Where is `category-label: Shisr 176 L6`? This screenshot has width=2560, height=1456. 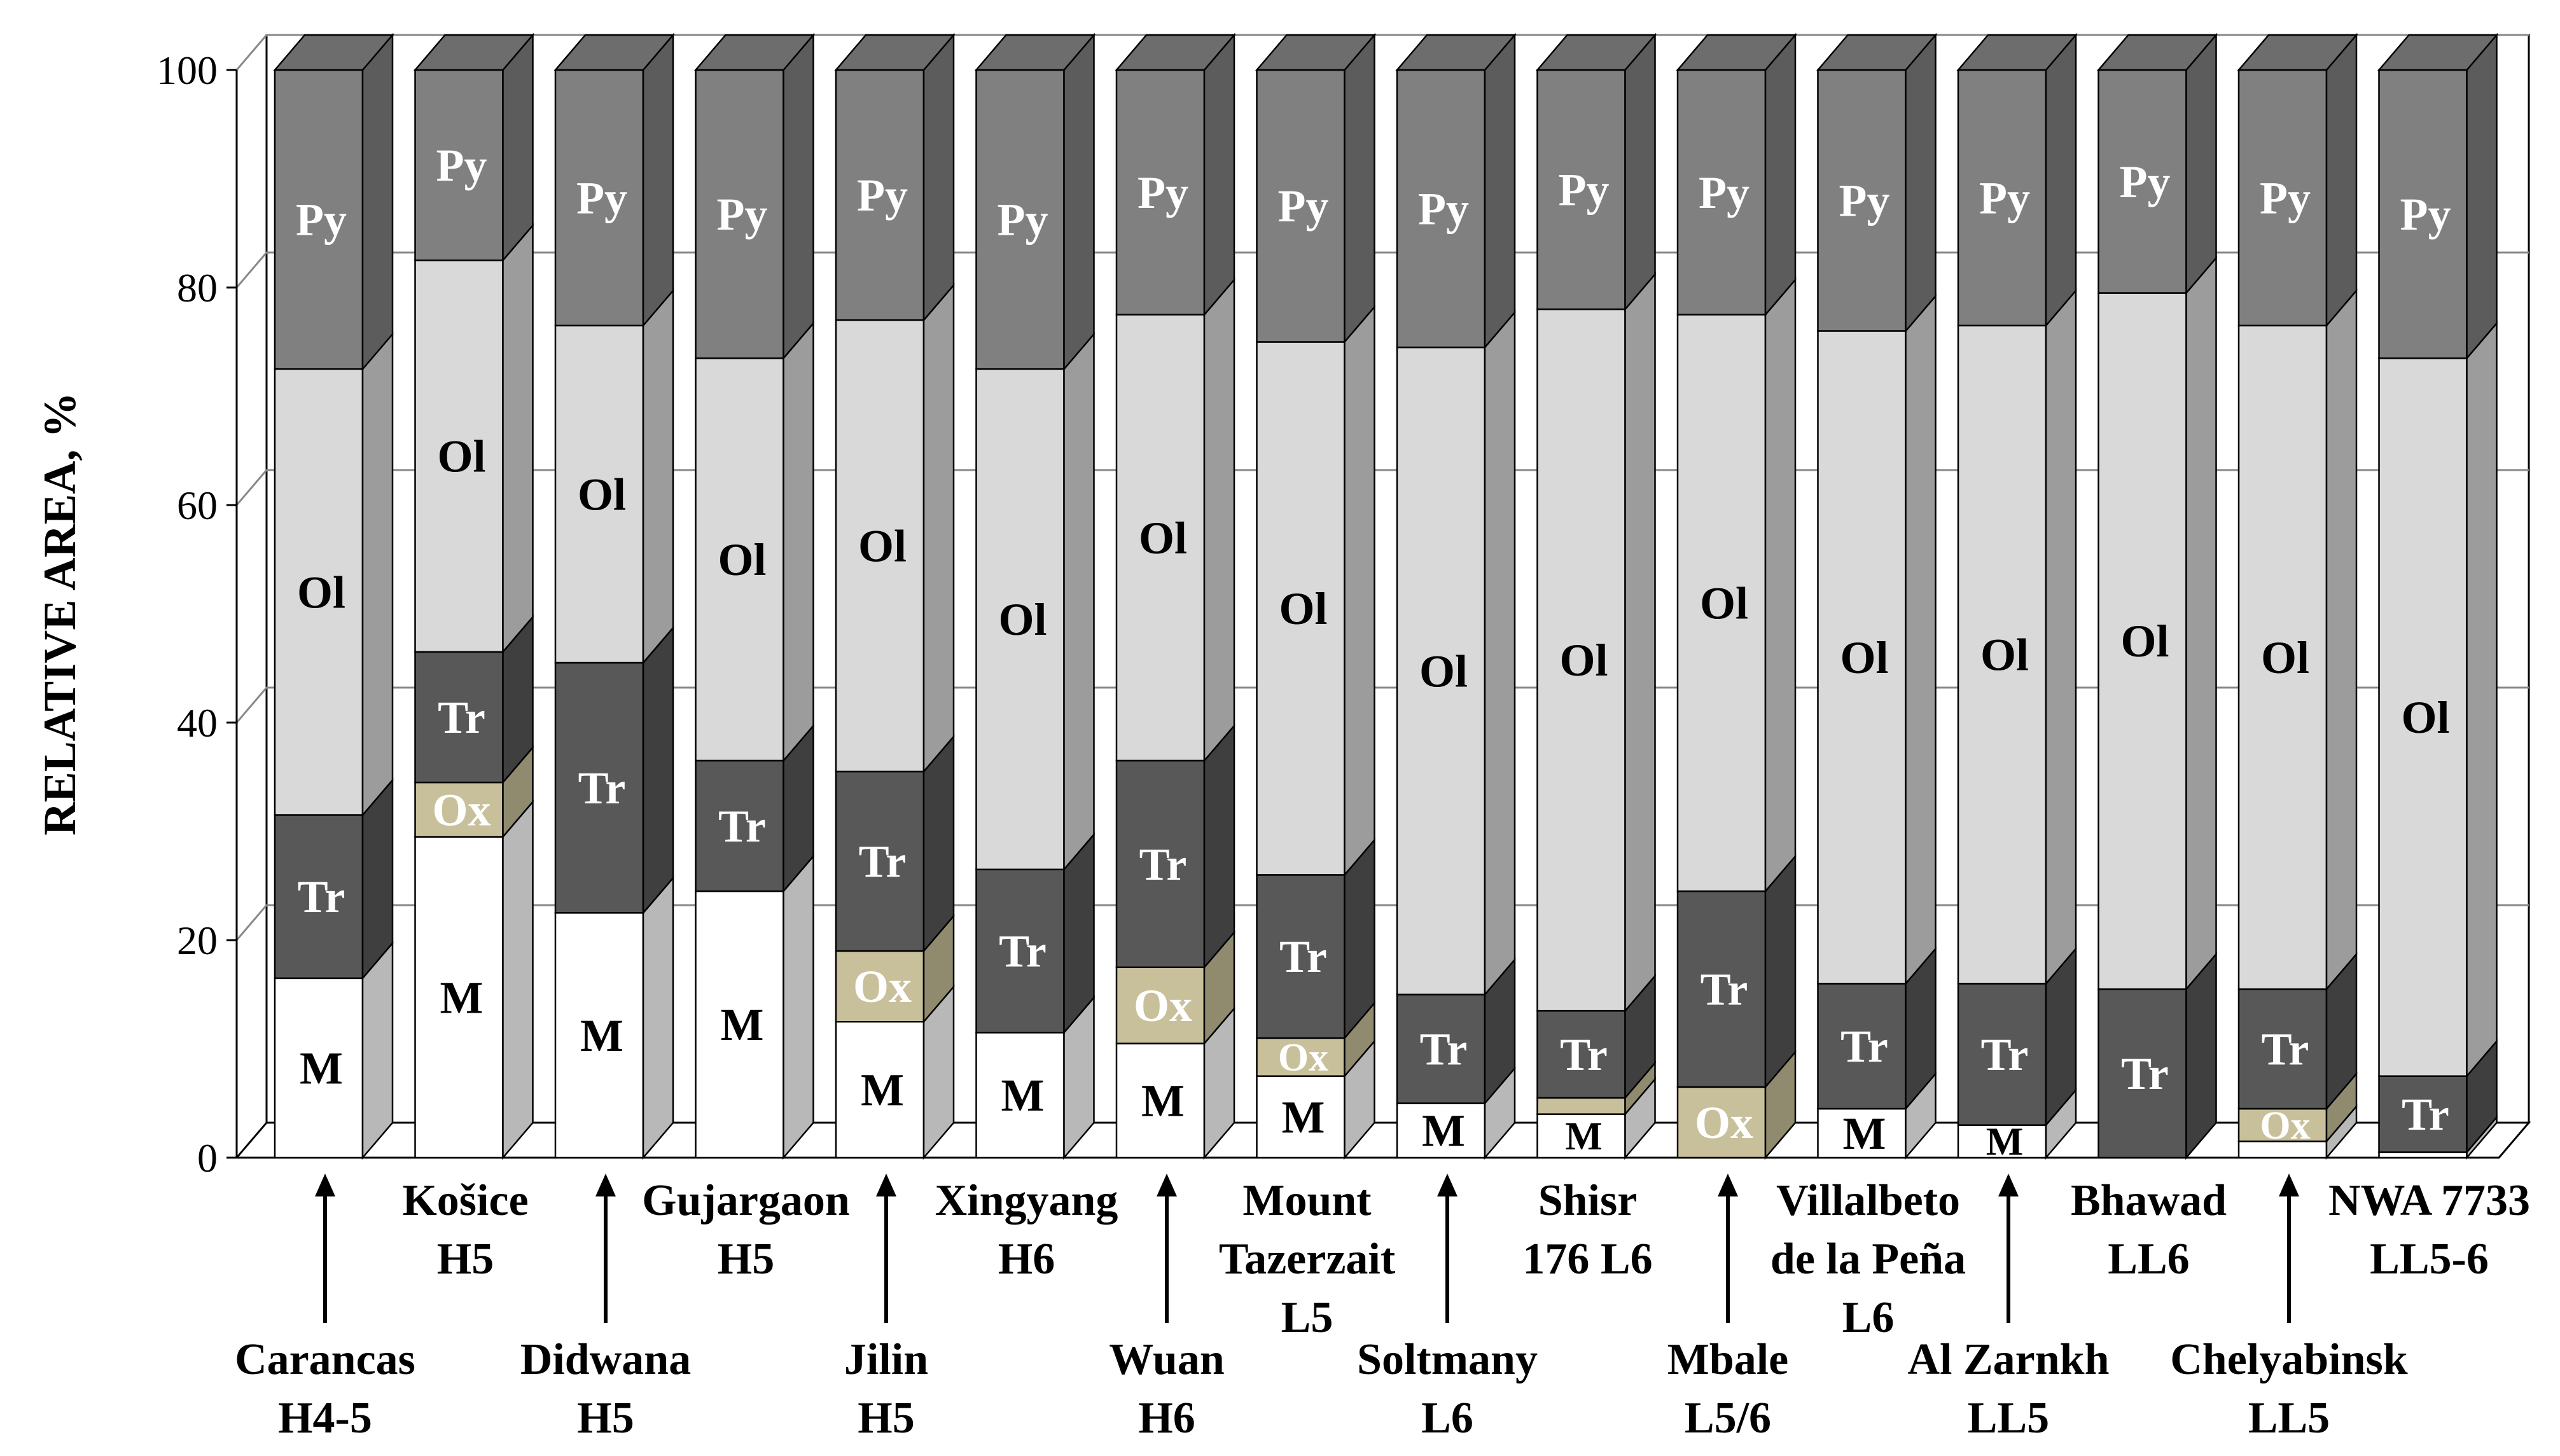 category-label: Shisr 176 L6 is located at coordinates (1587, 1230).